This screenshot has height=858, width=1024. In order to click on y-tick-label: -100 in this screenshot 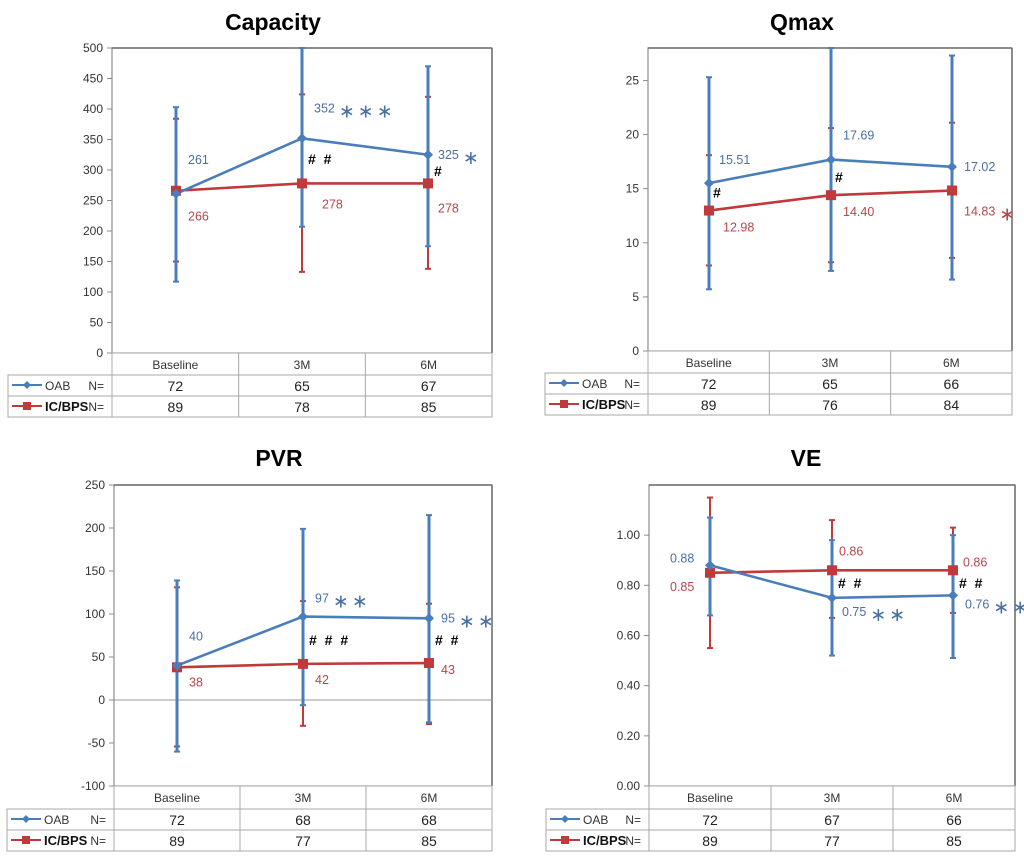, I will do `click(93, 786)`.